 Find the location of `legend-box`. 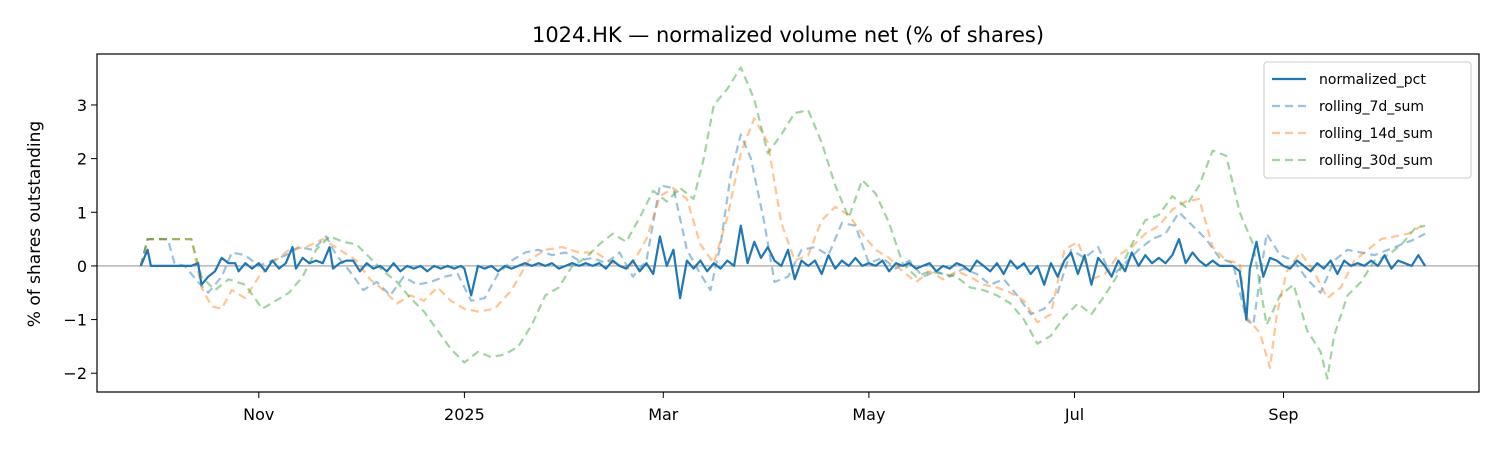

legend-box is located at coordinates (1367, 120).